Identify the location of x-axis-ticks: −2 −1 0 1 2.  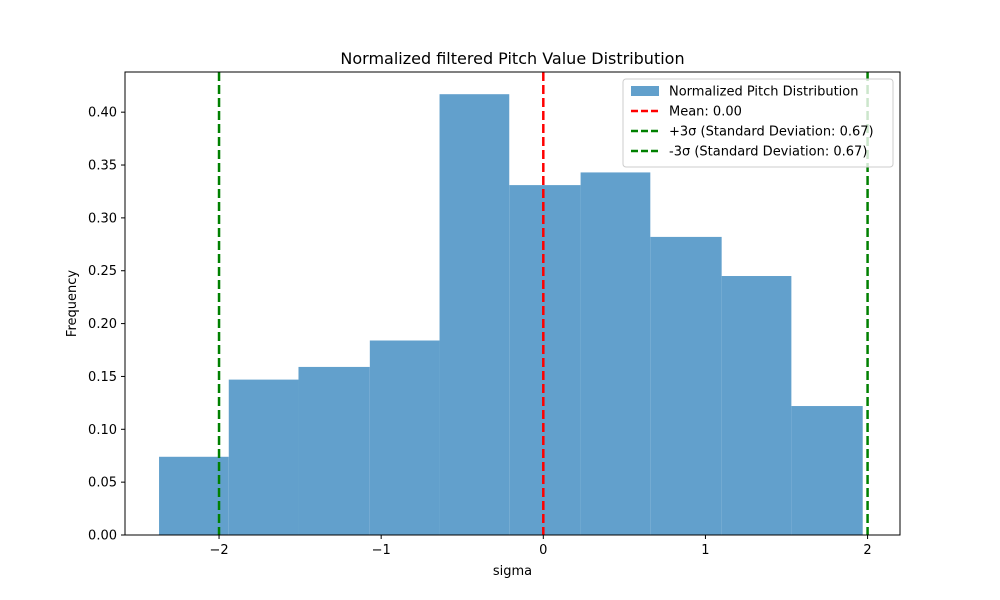
(540, 546).